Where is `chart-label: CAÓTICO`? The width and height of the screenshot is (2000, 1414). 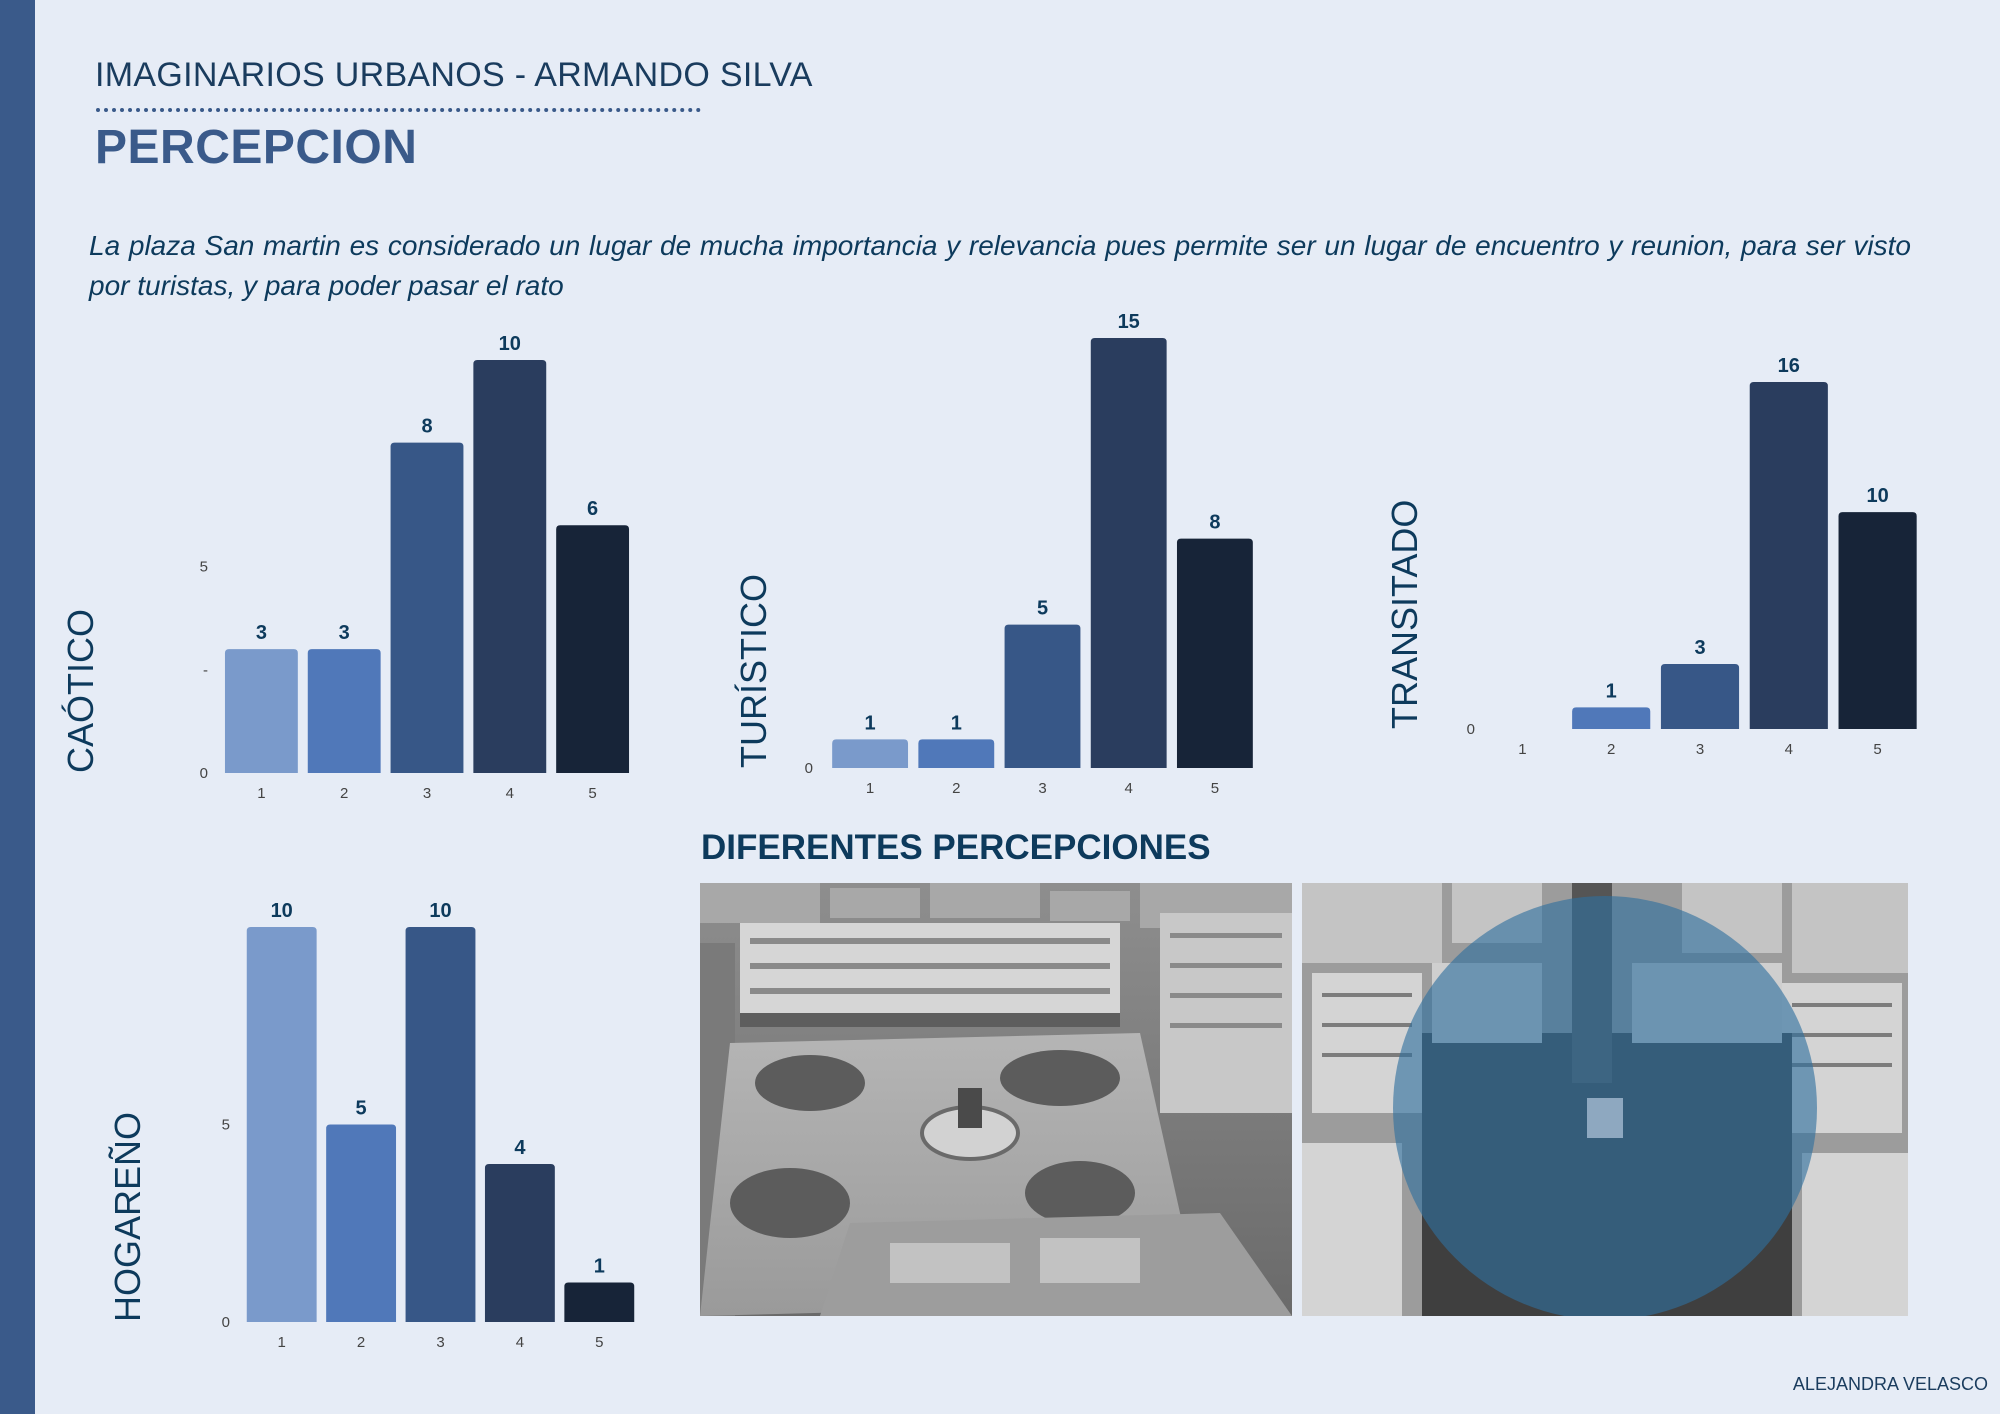
chart-label: CAÓTICO is located at coordinates (80, 691).